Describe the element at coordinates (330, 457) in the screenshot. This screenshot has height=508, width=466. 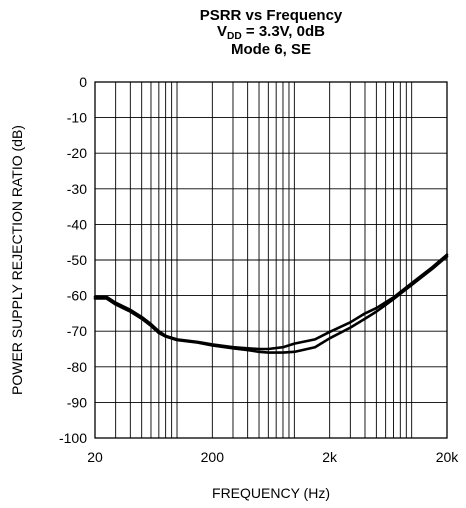
I see `x-tick-label: 2k` at that location.